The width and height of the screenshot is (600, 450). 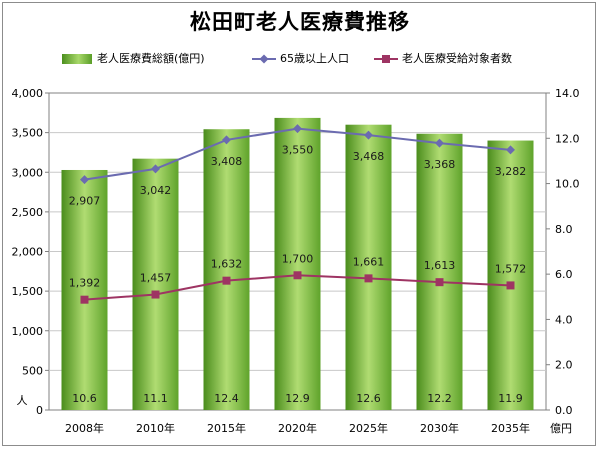 What do you see at coordinates (314, 58) in the screenshot?
I see `legend-label-elderly: 65歳以上人口` at bounding box center [314, 58].